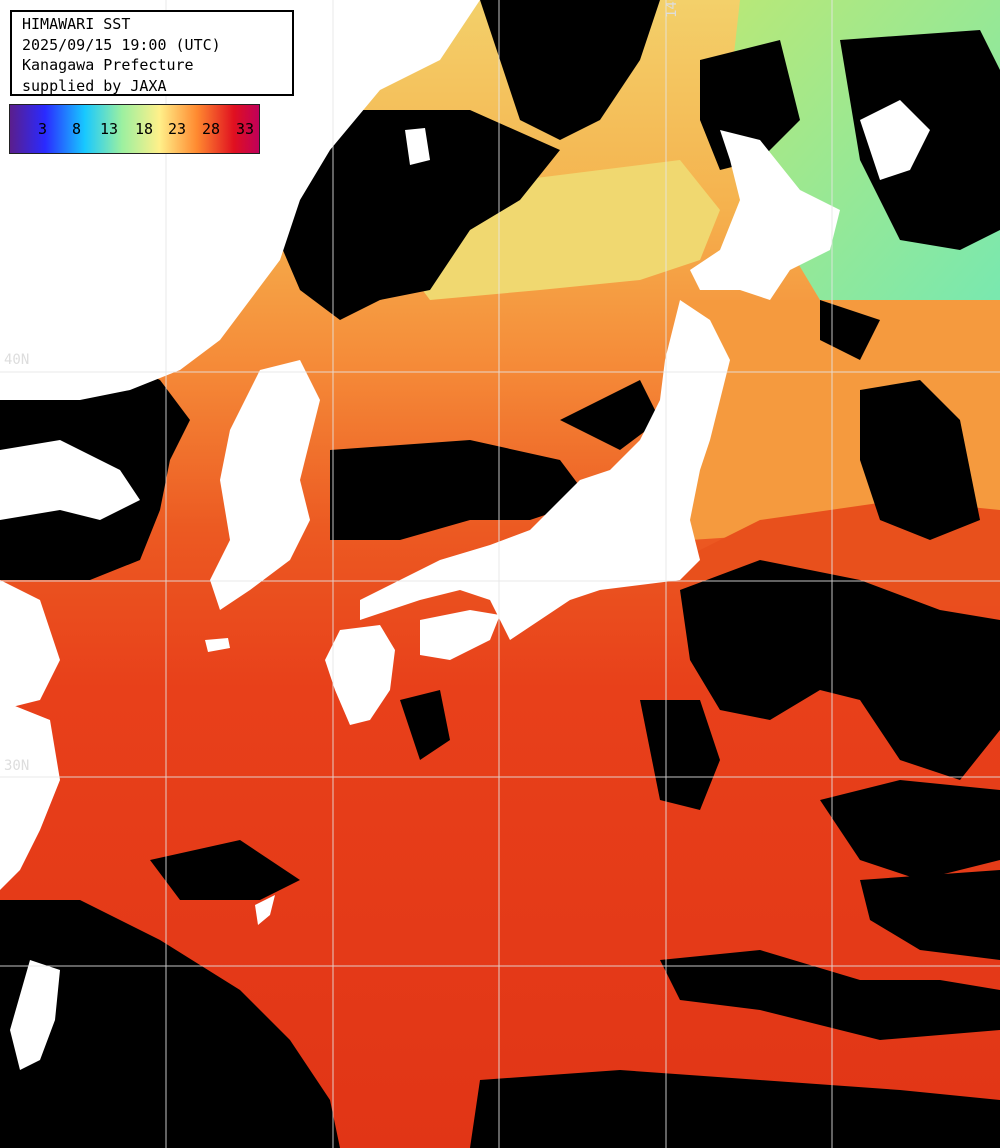 This screenshot has width=1000, height=1148. I want to click on color-scale-bar, so click(134, 129).